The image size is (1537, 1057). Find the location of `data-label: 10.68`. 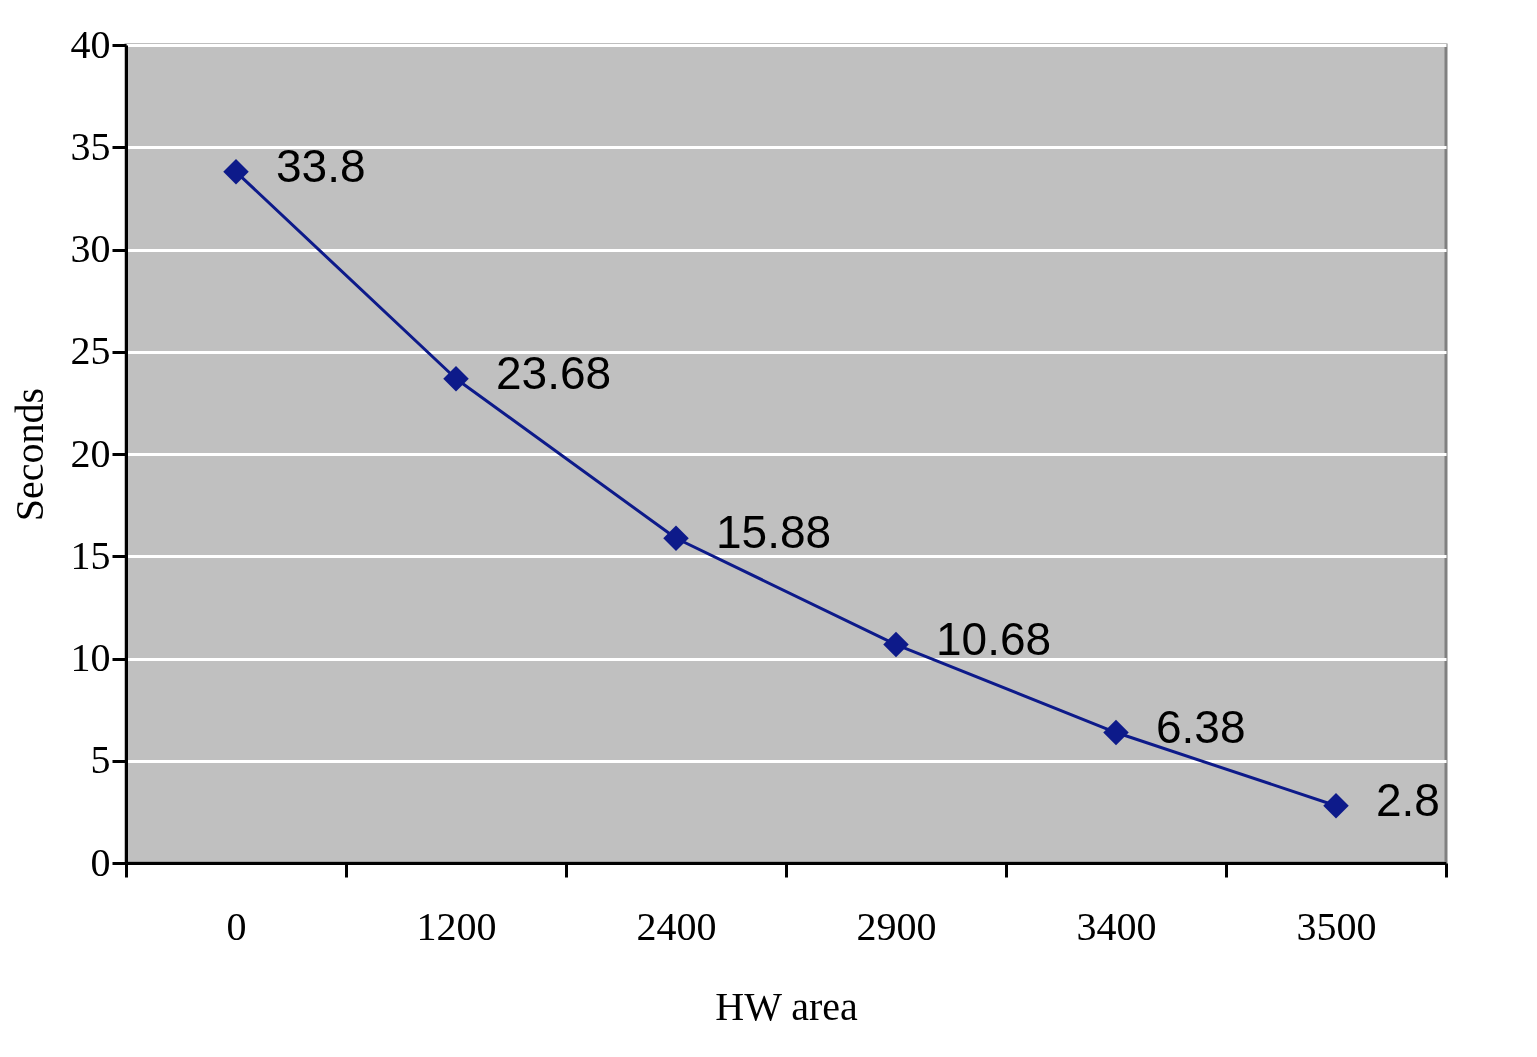

data-label: 10.68 is located at coordinates (994, 638).